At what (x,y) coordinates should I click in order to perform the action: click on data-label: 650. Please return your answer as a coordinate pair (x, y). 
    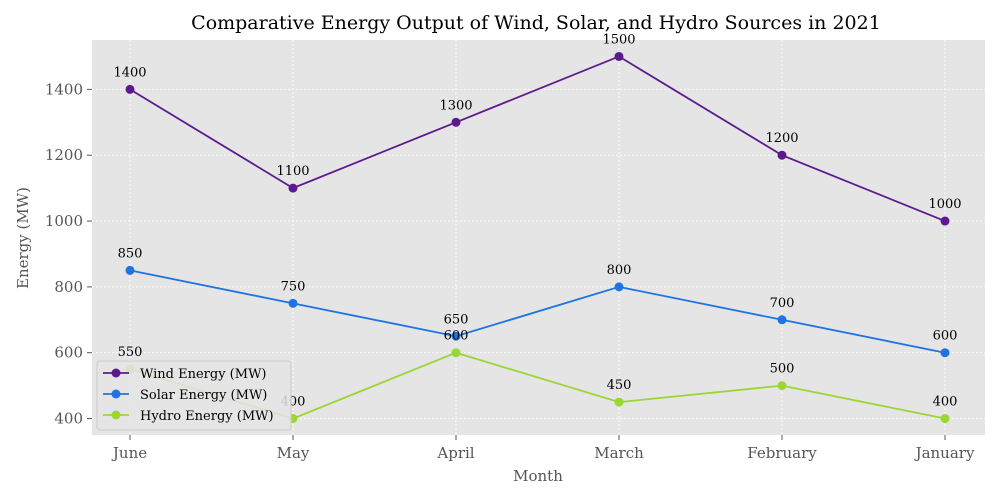
    Looking at the image, I should click on (456, 319).